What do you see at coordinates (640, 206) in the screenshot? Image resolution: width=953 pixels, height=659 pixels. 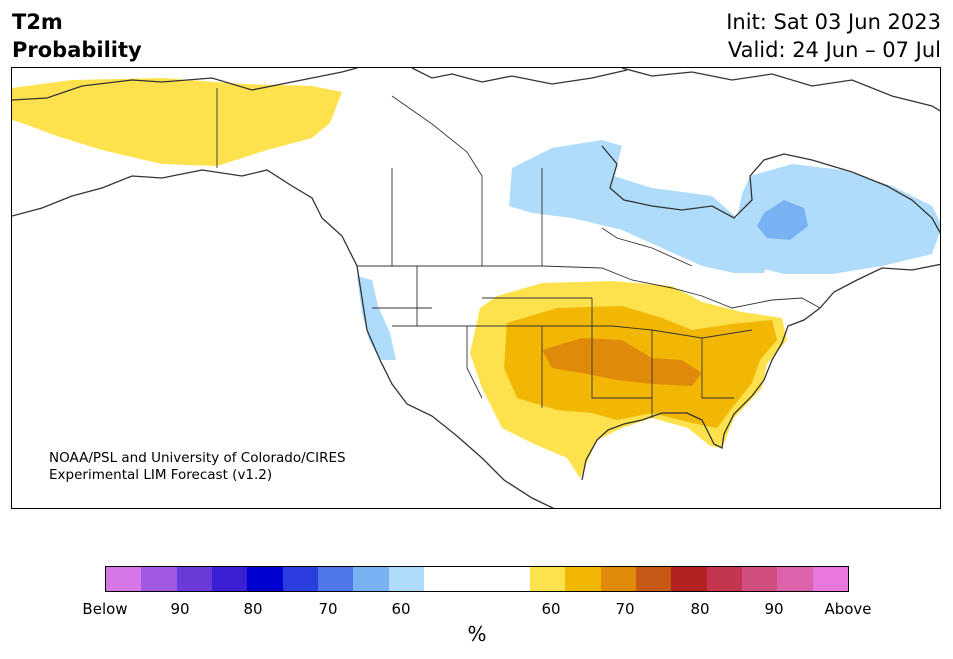 I see `shading-ontario-below` at bounding box center [640, 206].